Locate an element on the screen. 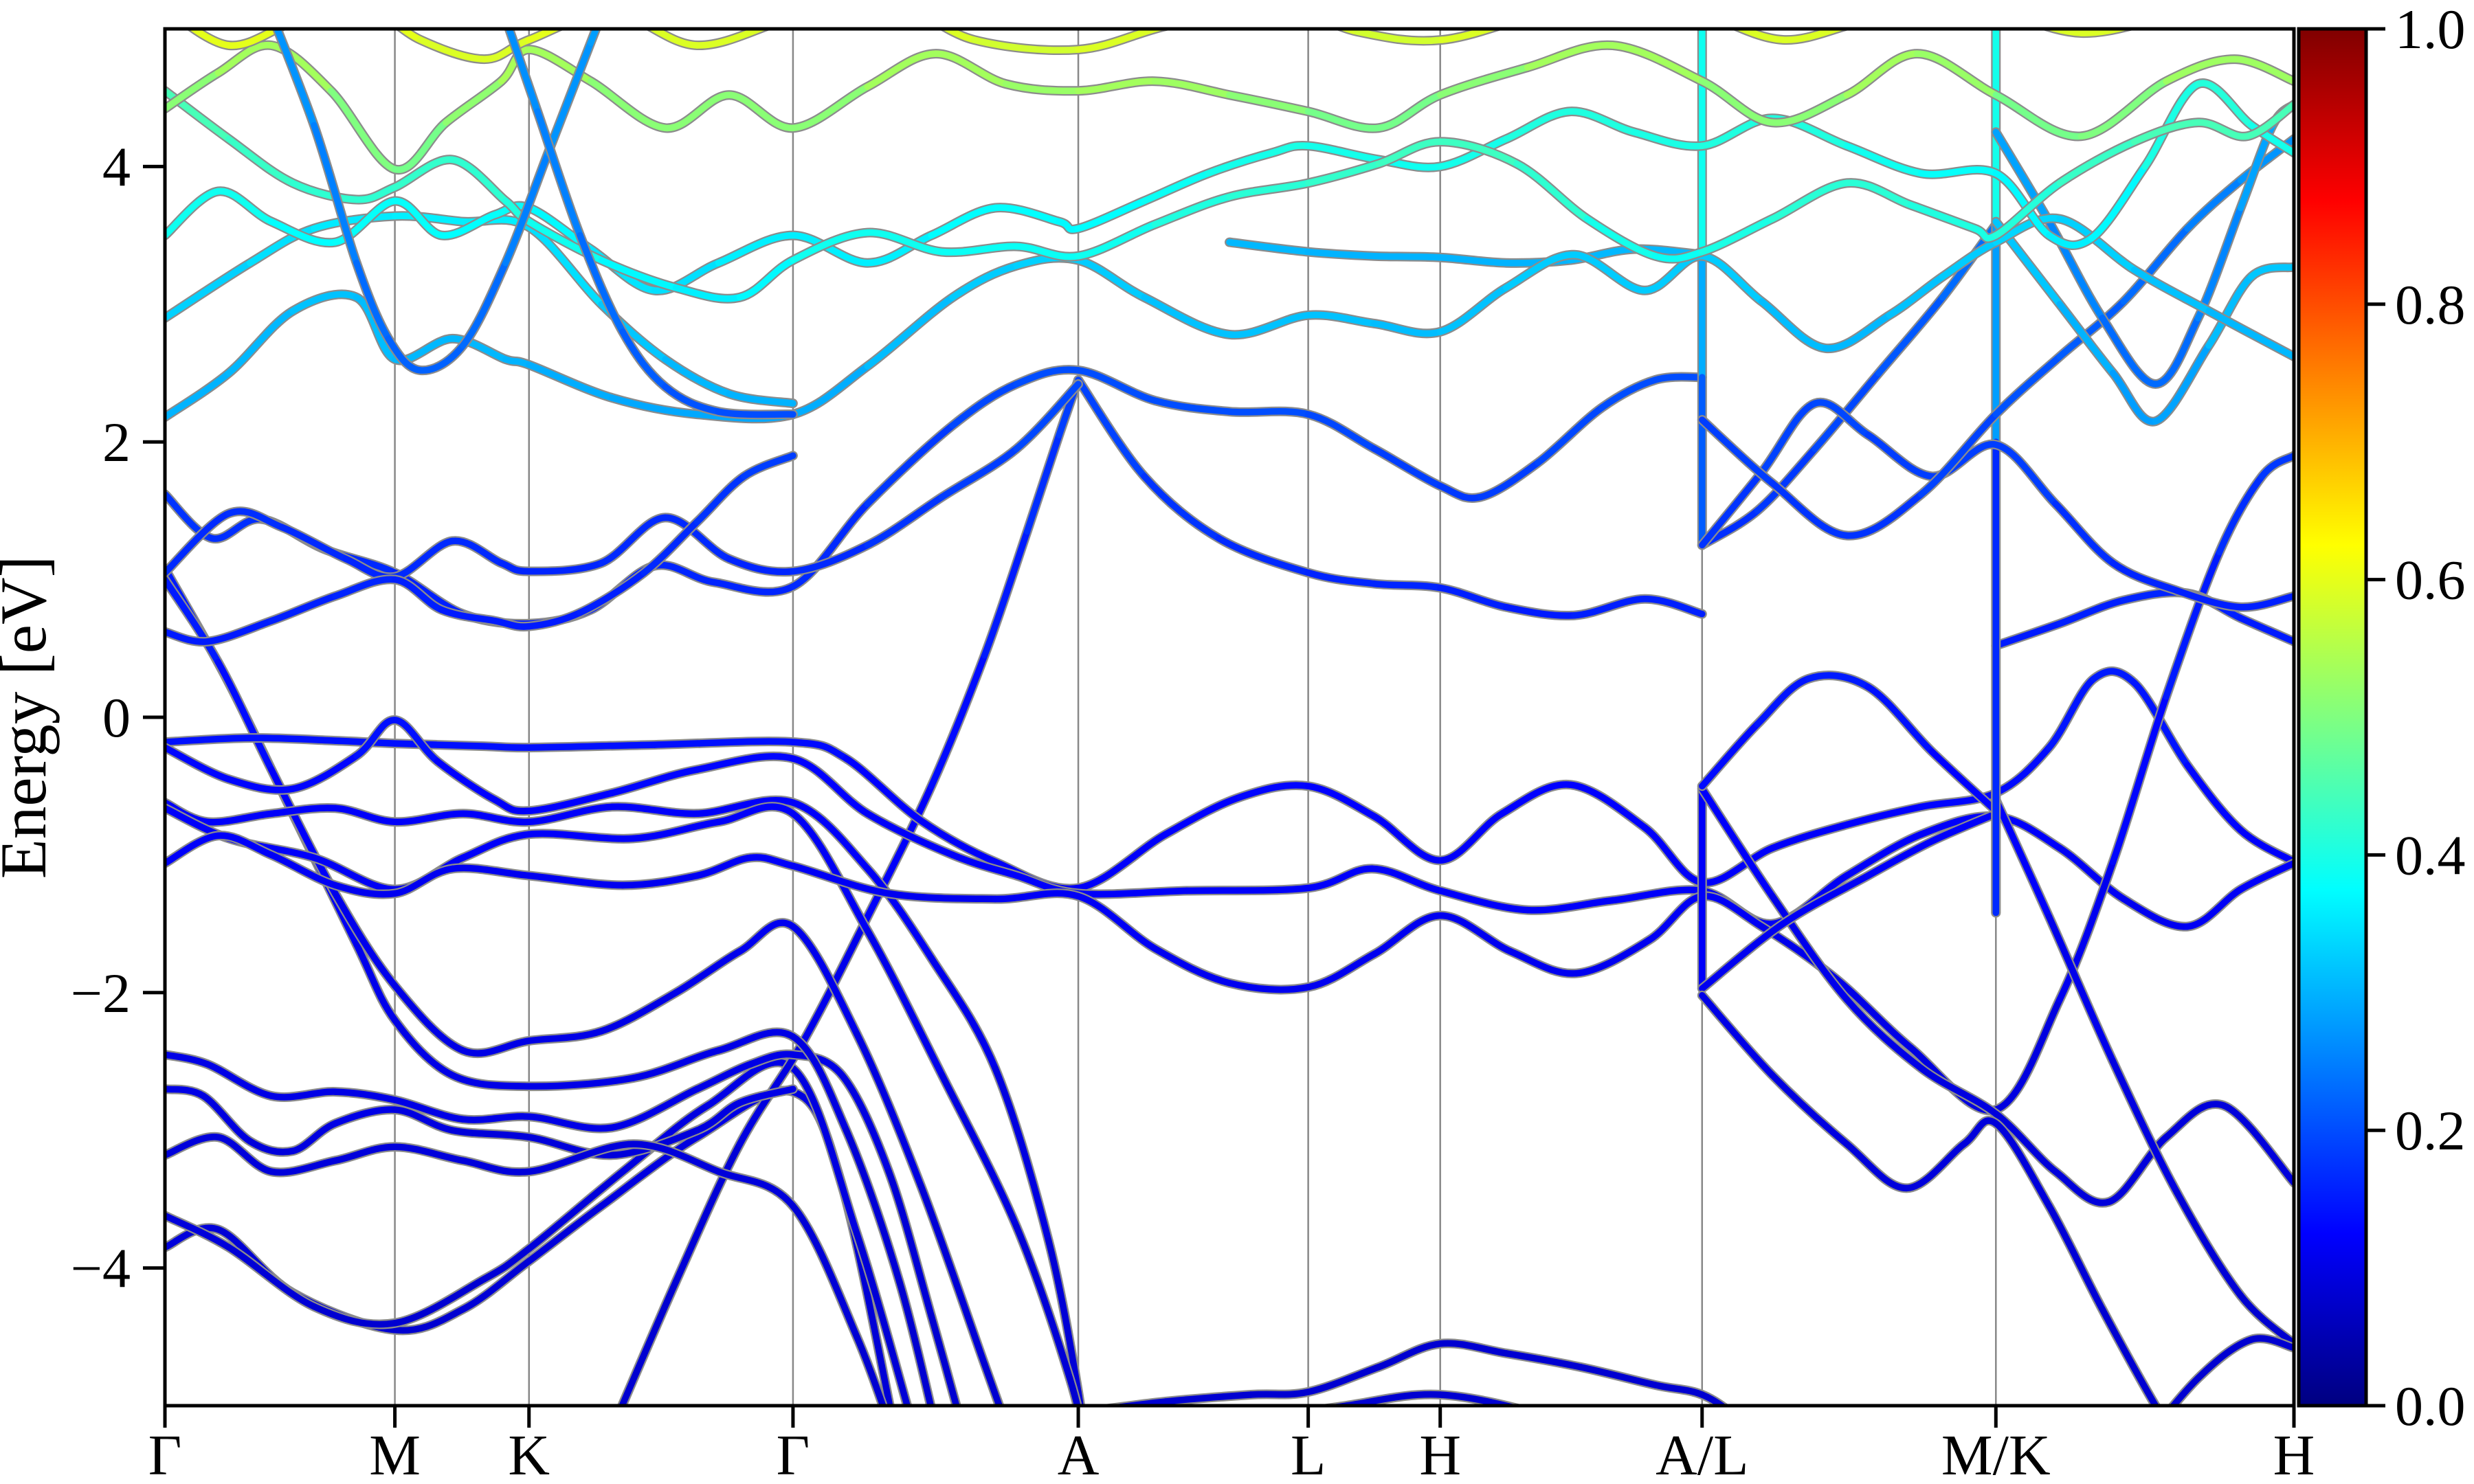  x-tick-label: A is located at coordinates (1079, 1454).